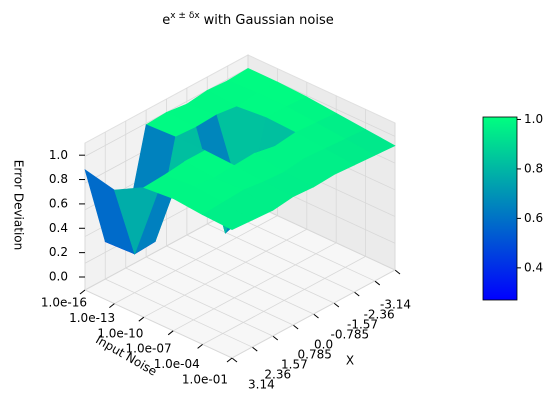 The image size is (560, 402). I want to click on x-tick-label: -3.14, so click(395, 305).